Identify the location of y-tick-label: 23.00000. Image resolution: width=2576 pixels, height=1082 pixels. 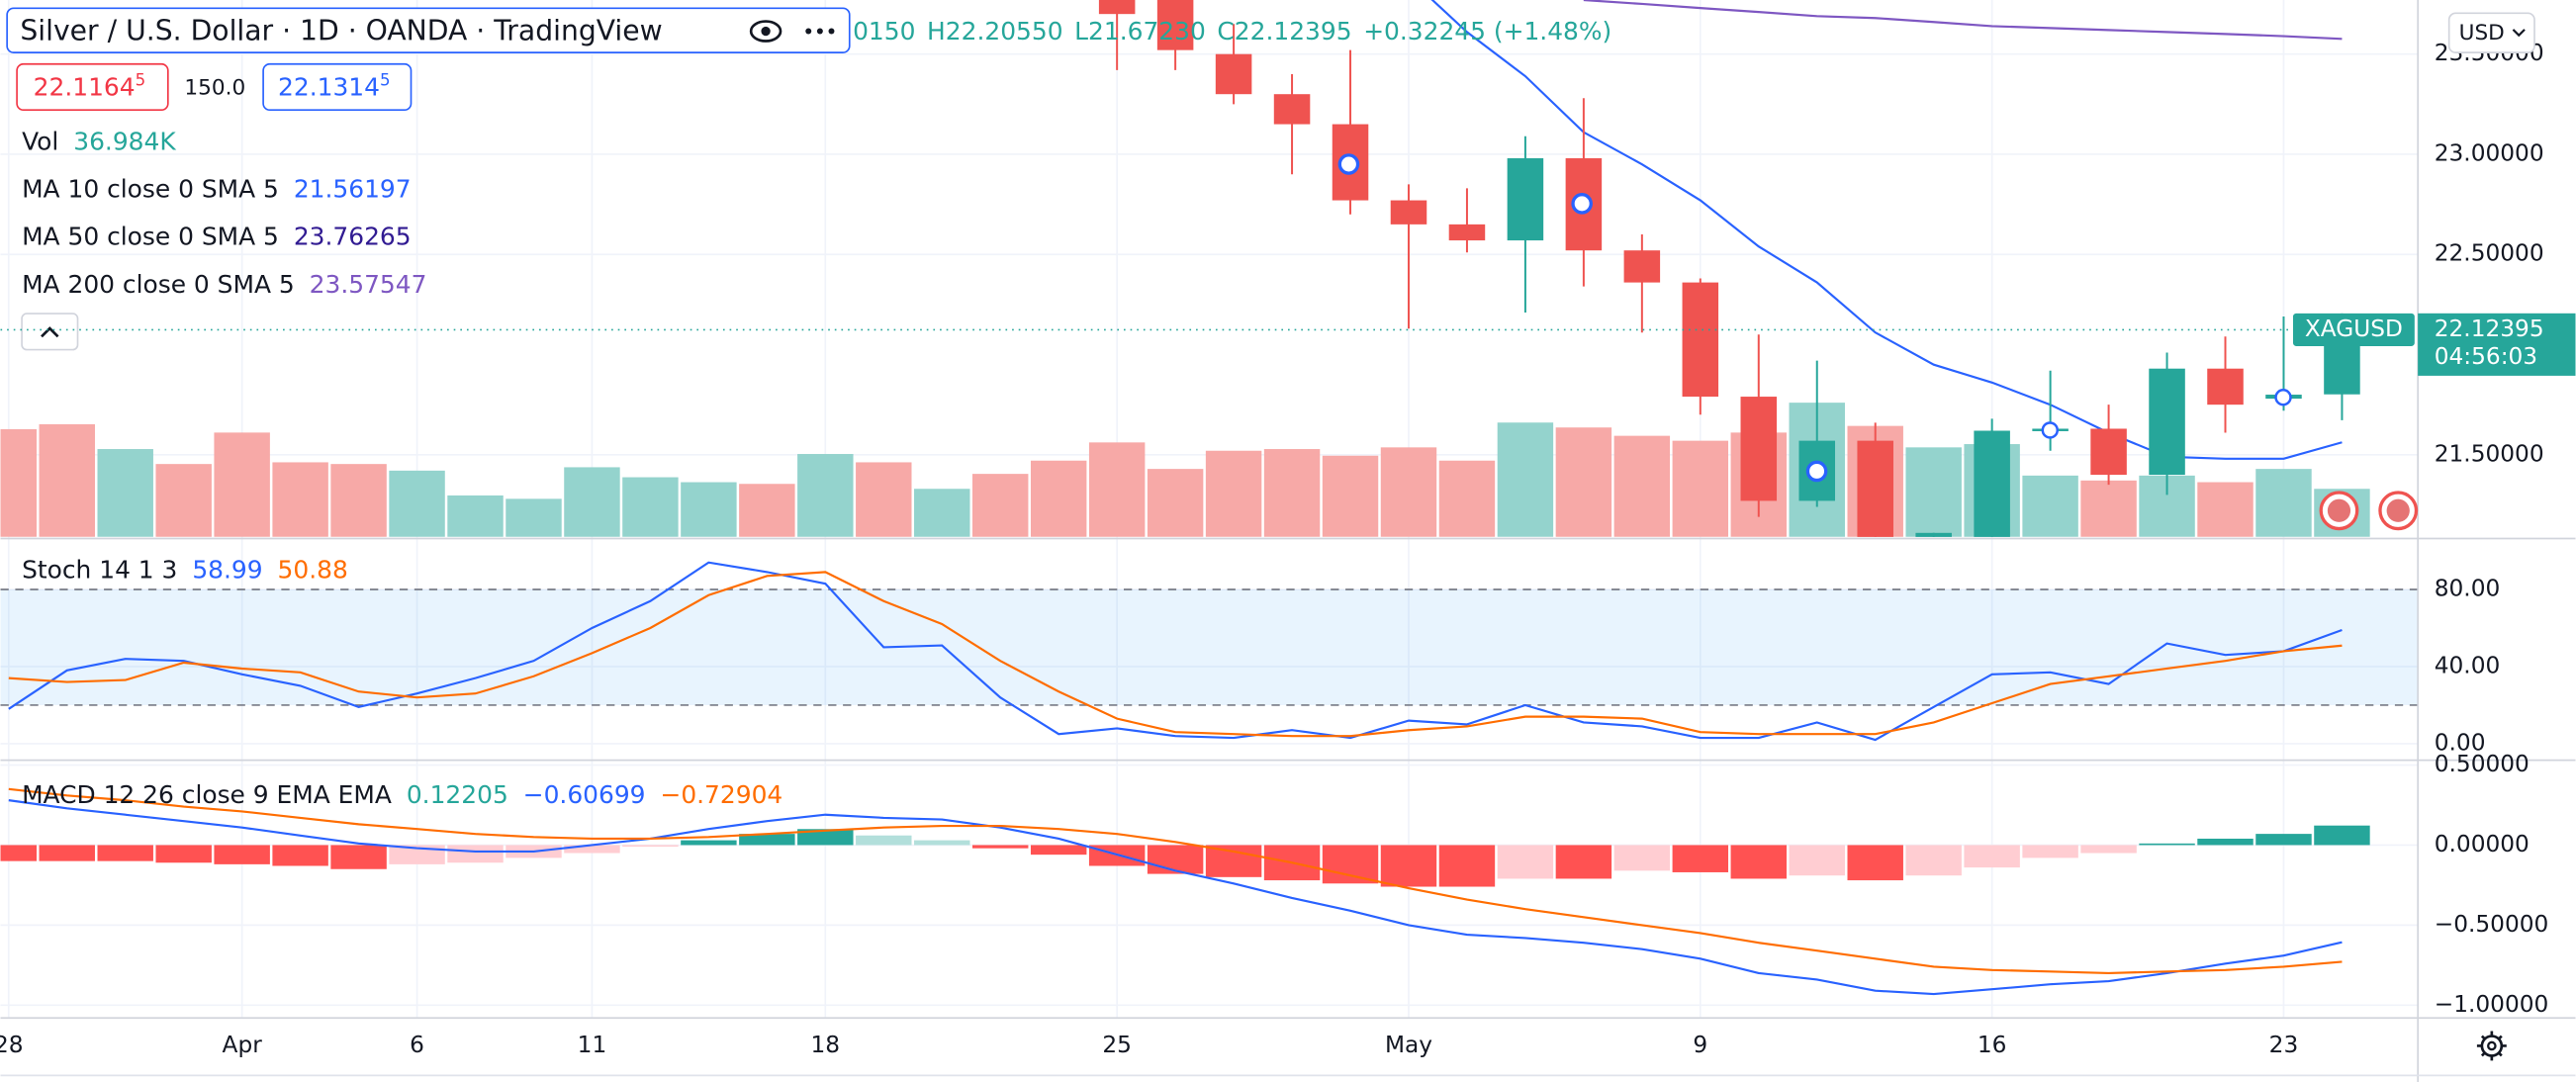
(2490, 152).